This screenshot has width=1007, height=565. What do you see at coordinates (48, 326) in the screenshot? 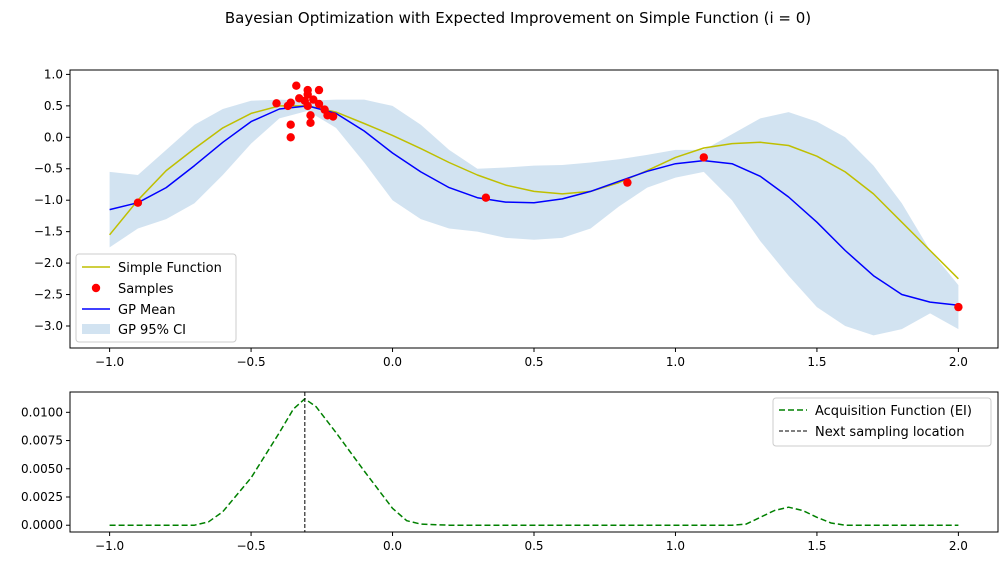
I see `y-tick-label: −3.0` at bounding box center [48, 326].